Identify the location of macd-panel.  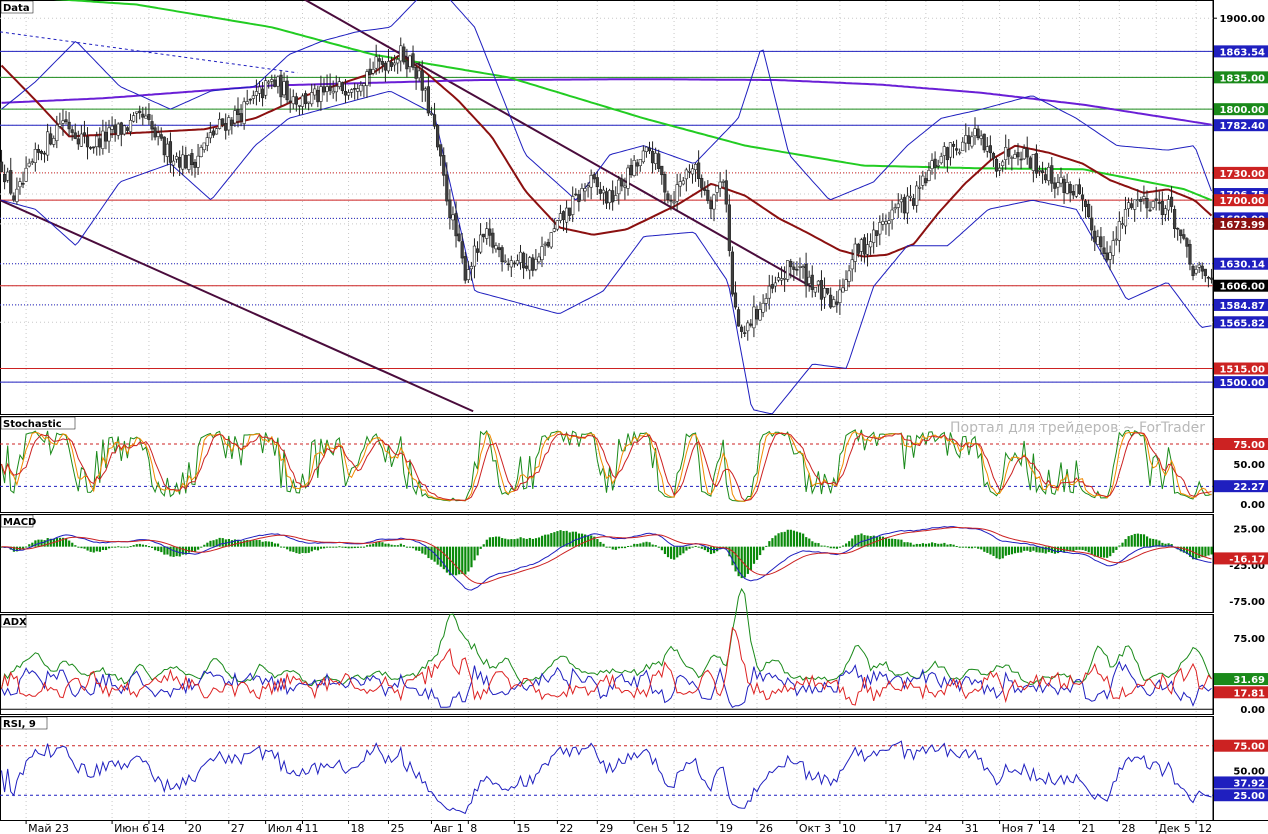
(606, 558).